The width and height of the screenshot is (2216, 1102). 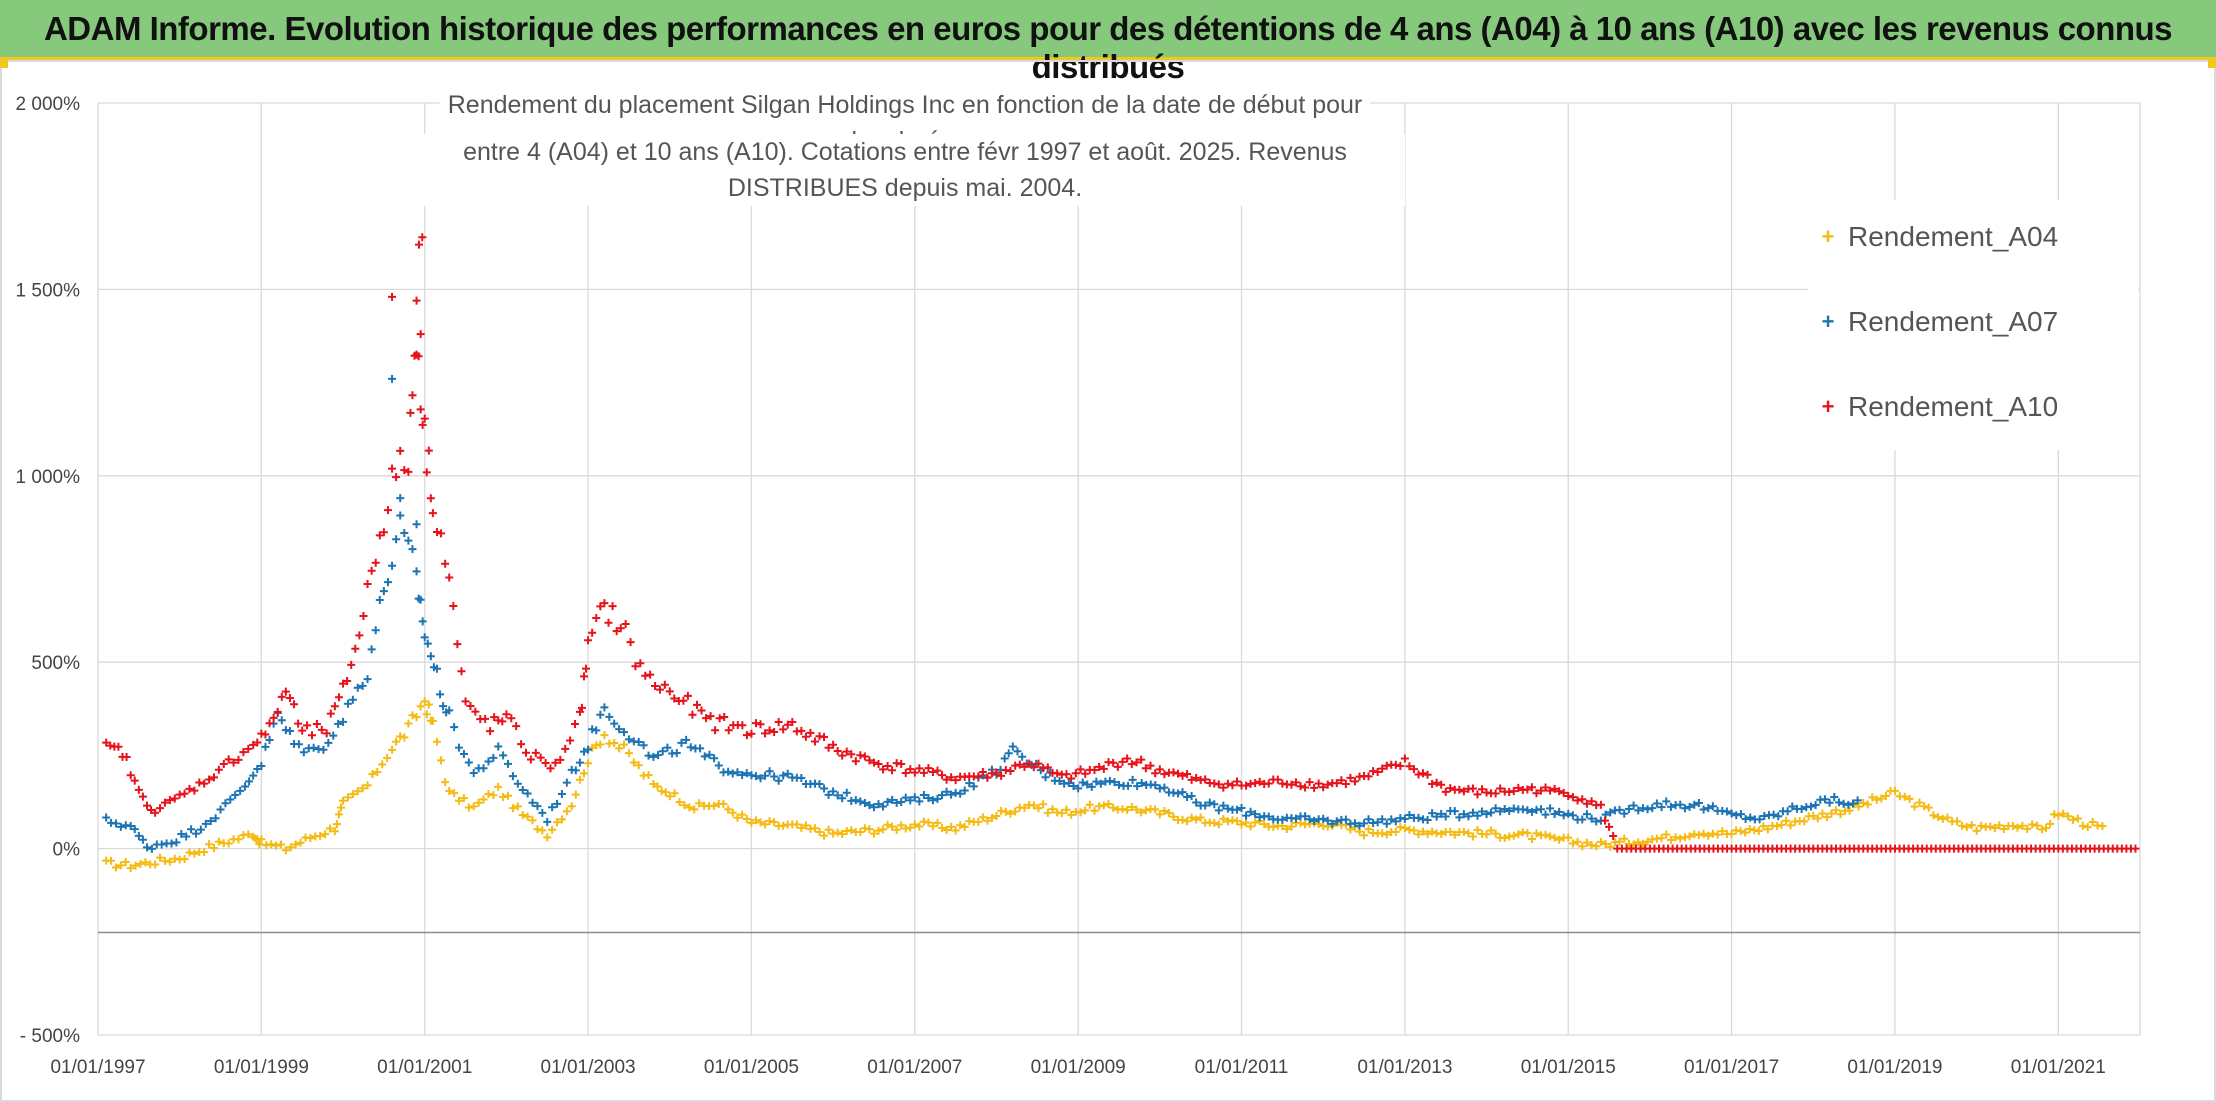 I want to click on x-tick-label: 01/01/2015, so click(x=1568, y=1067).